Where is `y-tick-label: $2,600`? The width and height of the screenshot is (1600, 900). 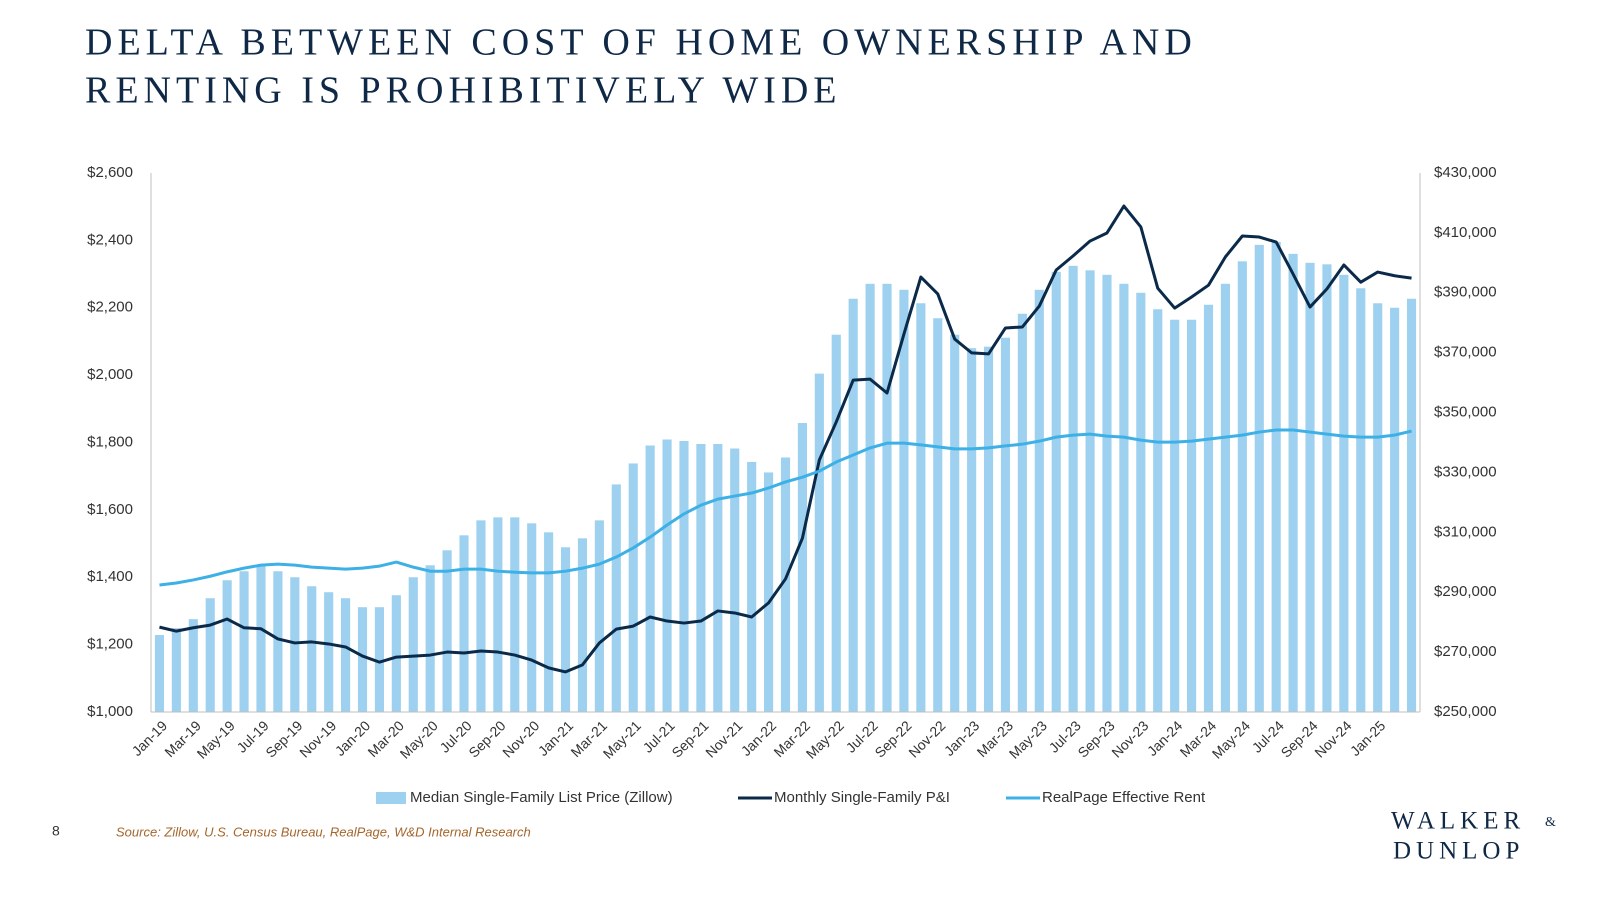
y-tick-label: $2,600 is located at coordinates (110, 172).